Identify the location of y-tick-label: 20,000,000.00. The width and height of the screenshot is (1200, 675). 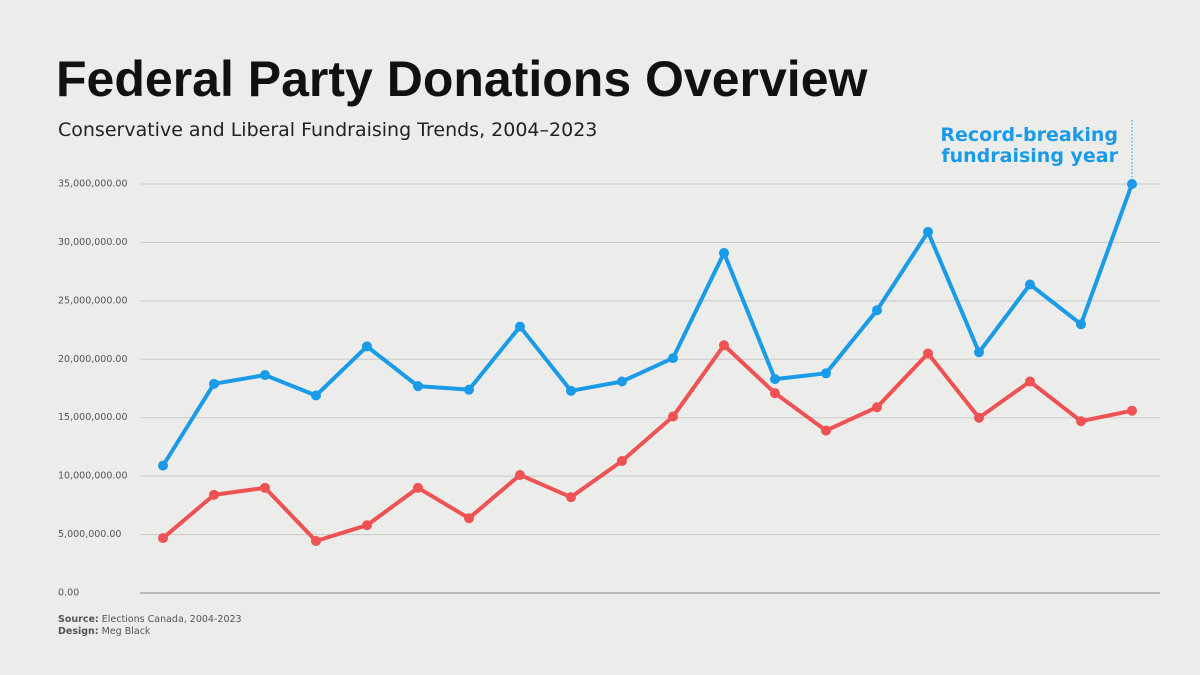
(93, 359).